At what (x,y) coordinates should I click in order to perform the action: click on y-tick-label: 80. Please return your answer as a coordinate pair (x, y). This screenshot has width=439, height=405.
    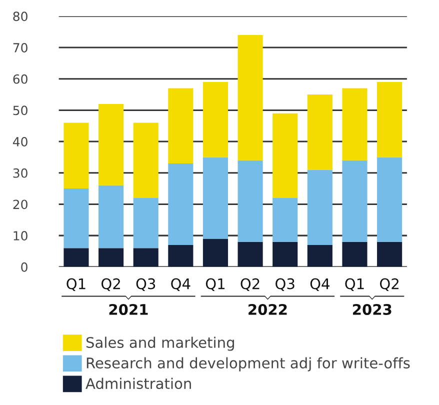
    Looking at the image, I should click on (20, 17).